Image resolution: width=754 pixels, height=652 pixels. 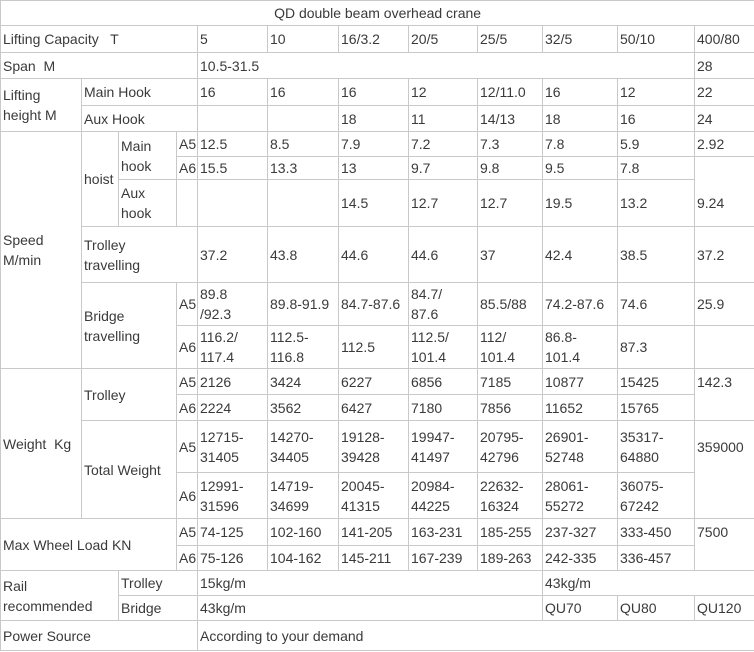 What do you see at coordinates (510, 407) in the screenshot?
I see `value-cell: 7856` at bounding box center [510, 407].